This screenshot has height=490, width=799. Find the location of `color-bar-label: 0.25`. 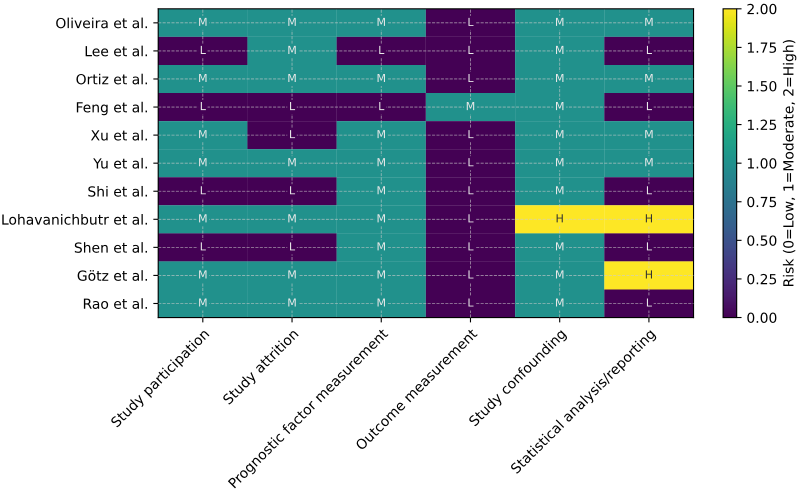

color-bar-label: 0.25 is located at coordinates (761, 279).